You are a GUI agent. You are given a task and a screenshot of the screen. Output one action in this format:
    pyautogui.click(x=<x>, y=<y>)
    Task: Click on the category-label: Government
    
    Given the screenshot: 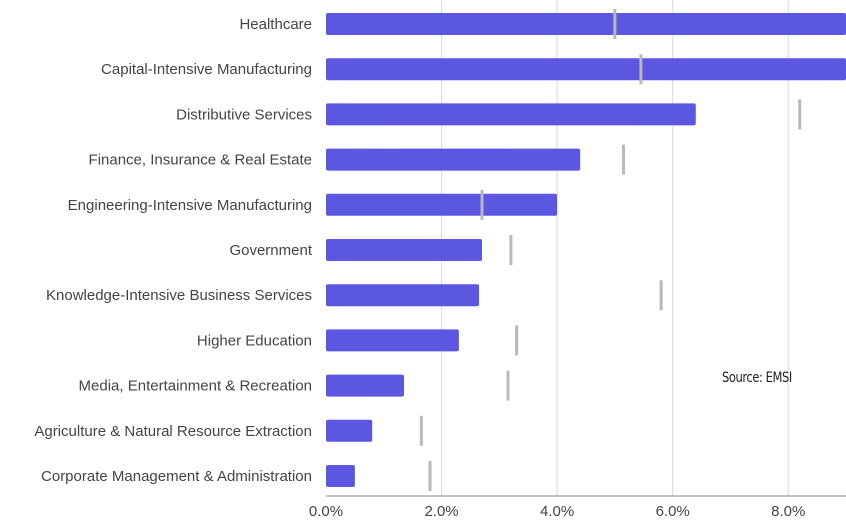 What is the action you would take?
    pyautogui.click(x=270, y=250)
    